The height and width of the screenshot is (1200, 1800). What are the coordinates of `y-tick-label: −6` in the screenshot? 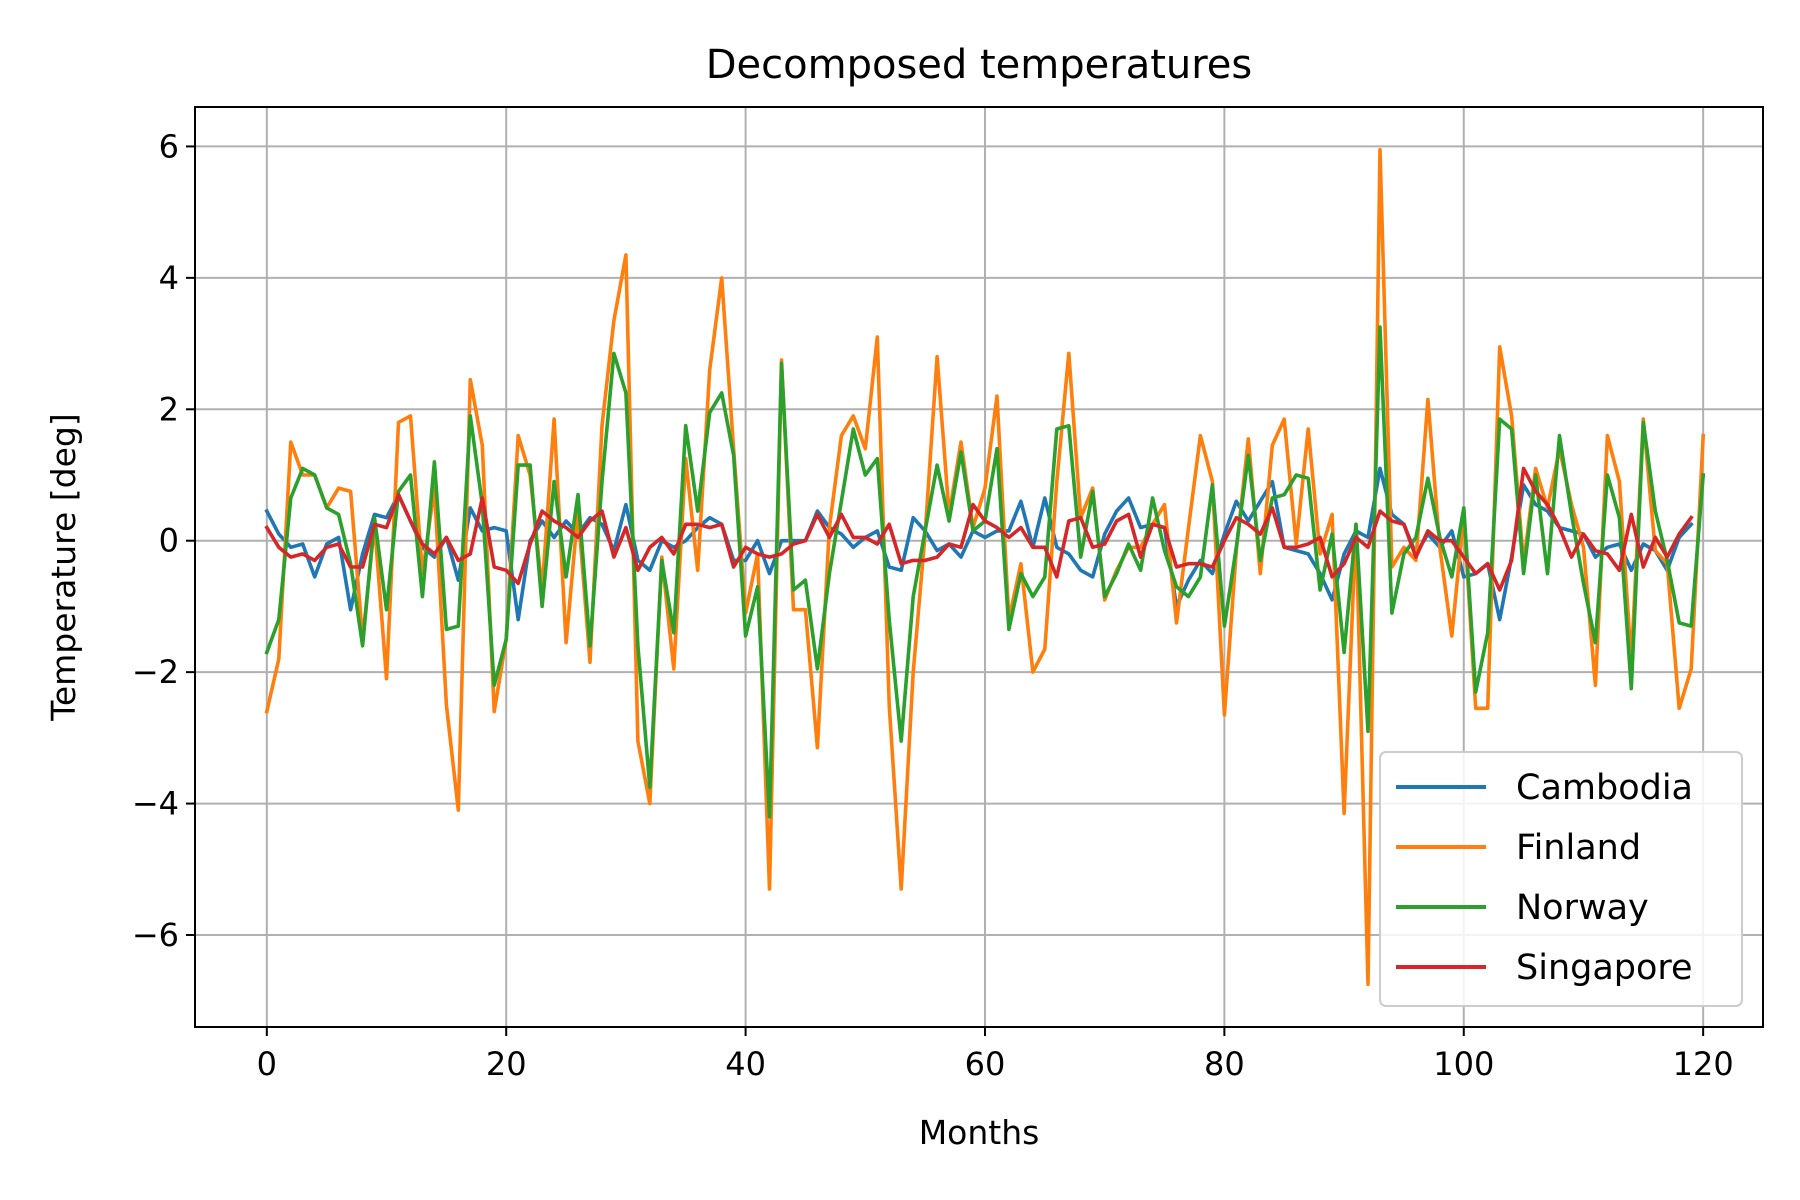 It's located at (155, 935).